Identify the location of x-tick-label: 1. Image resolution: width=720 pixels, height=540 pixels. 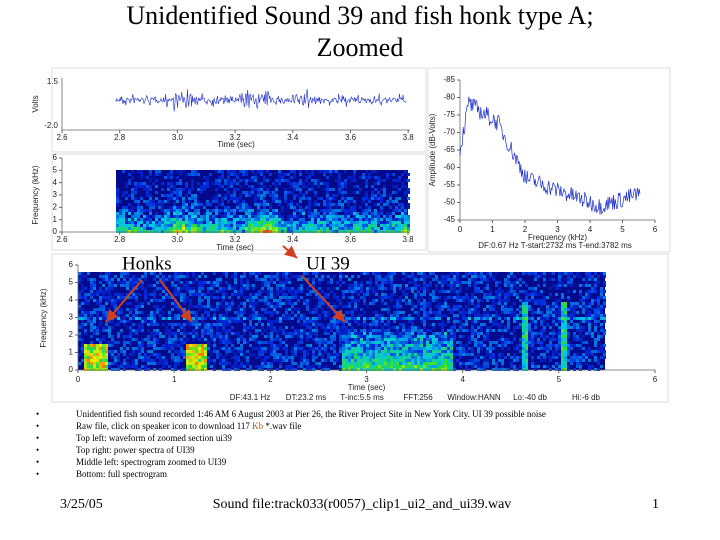
(492, 229).